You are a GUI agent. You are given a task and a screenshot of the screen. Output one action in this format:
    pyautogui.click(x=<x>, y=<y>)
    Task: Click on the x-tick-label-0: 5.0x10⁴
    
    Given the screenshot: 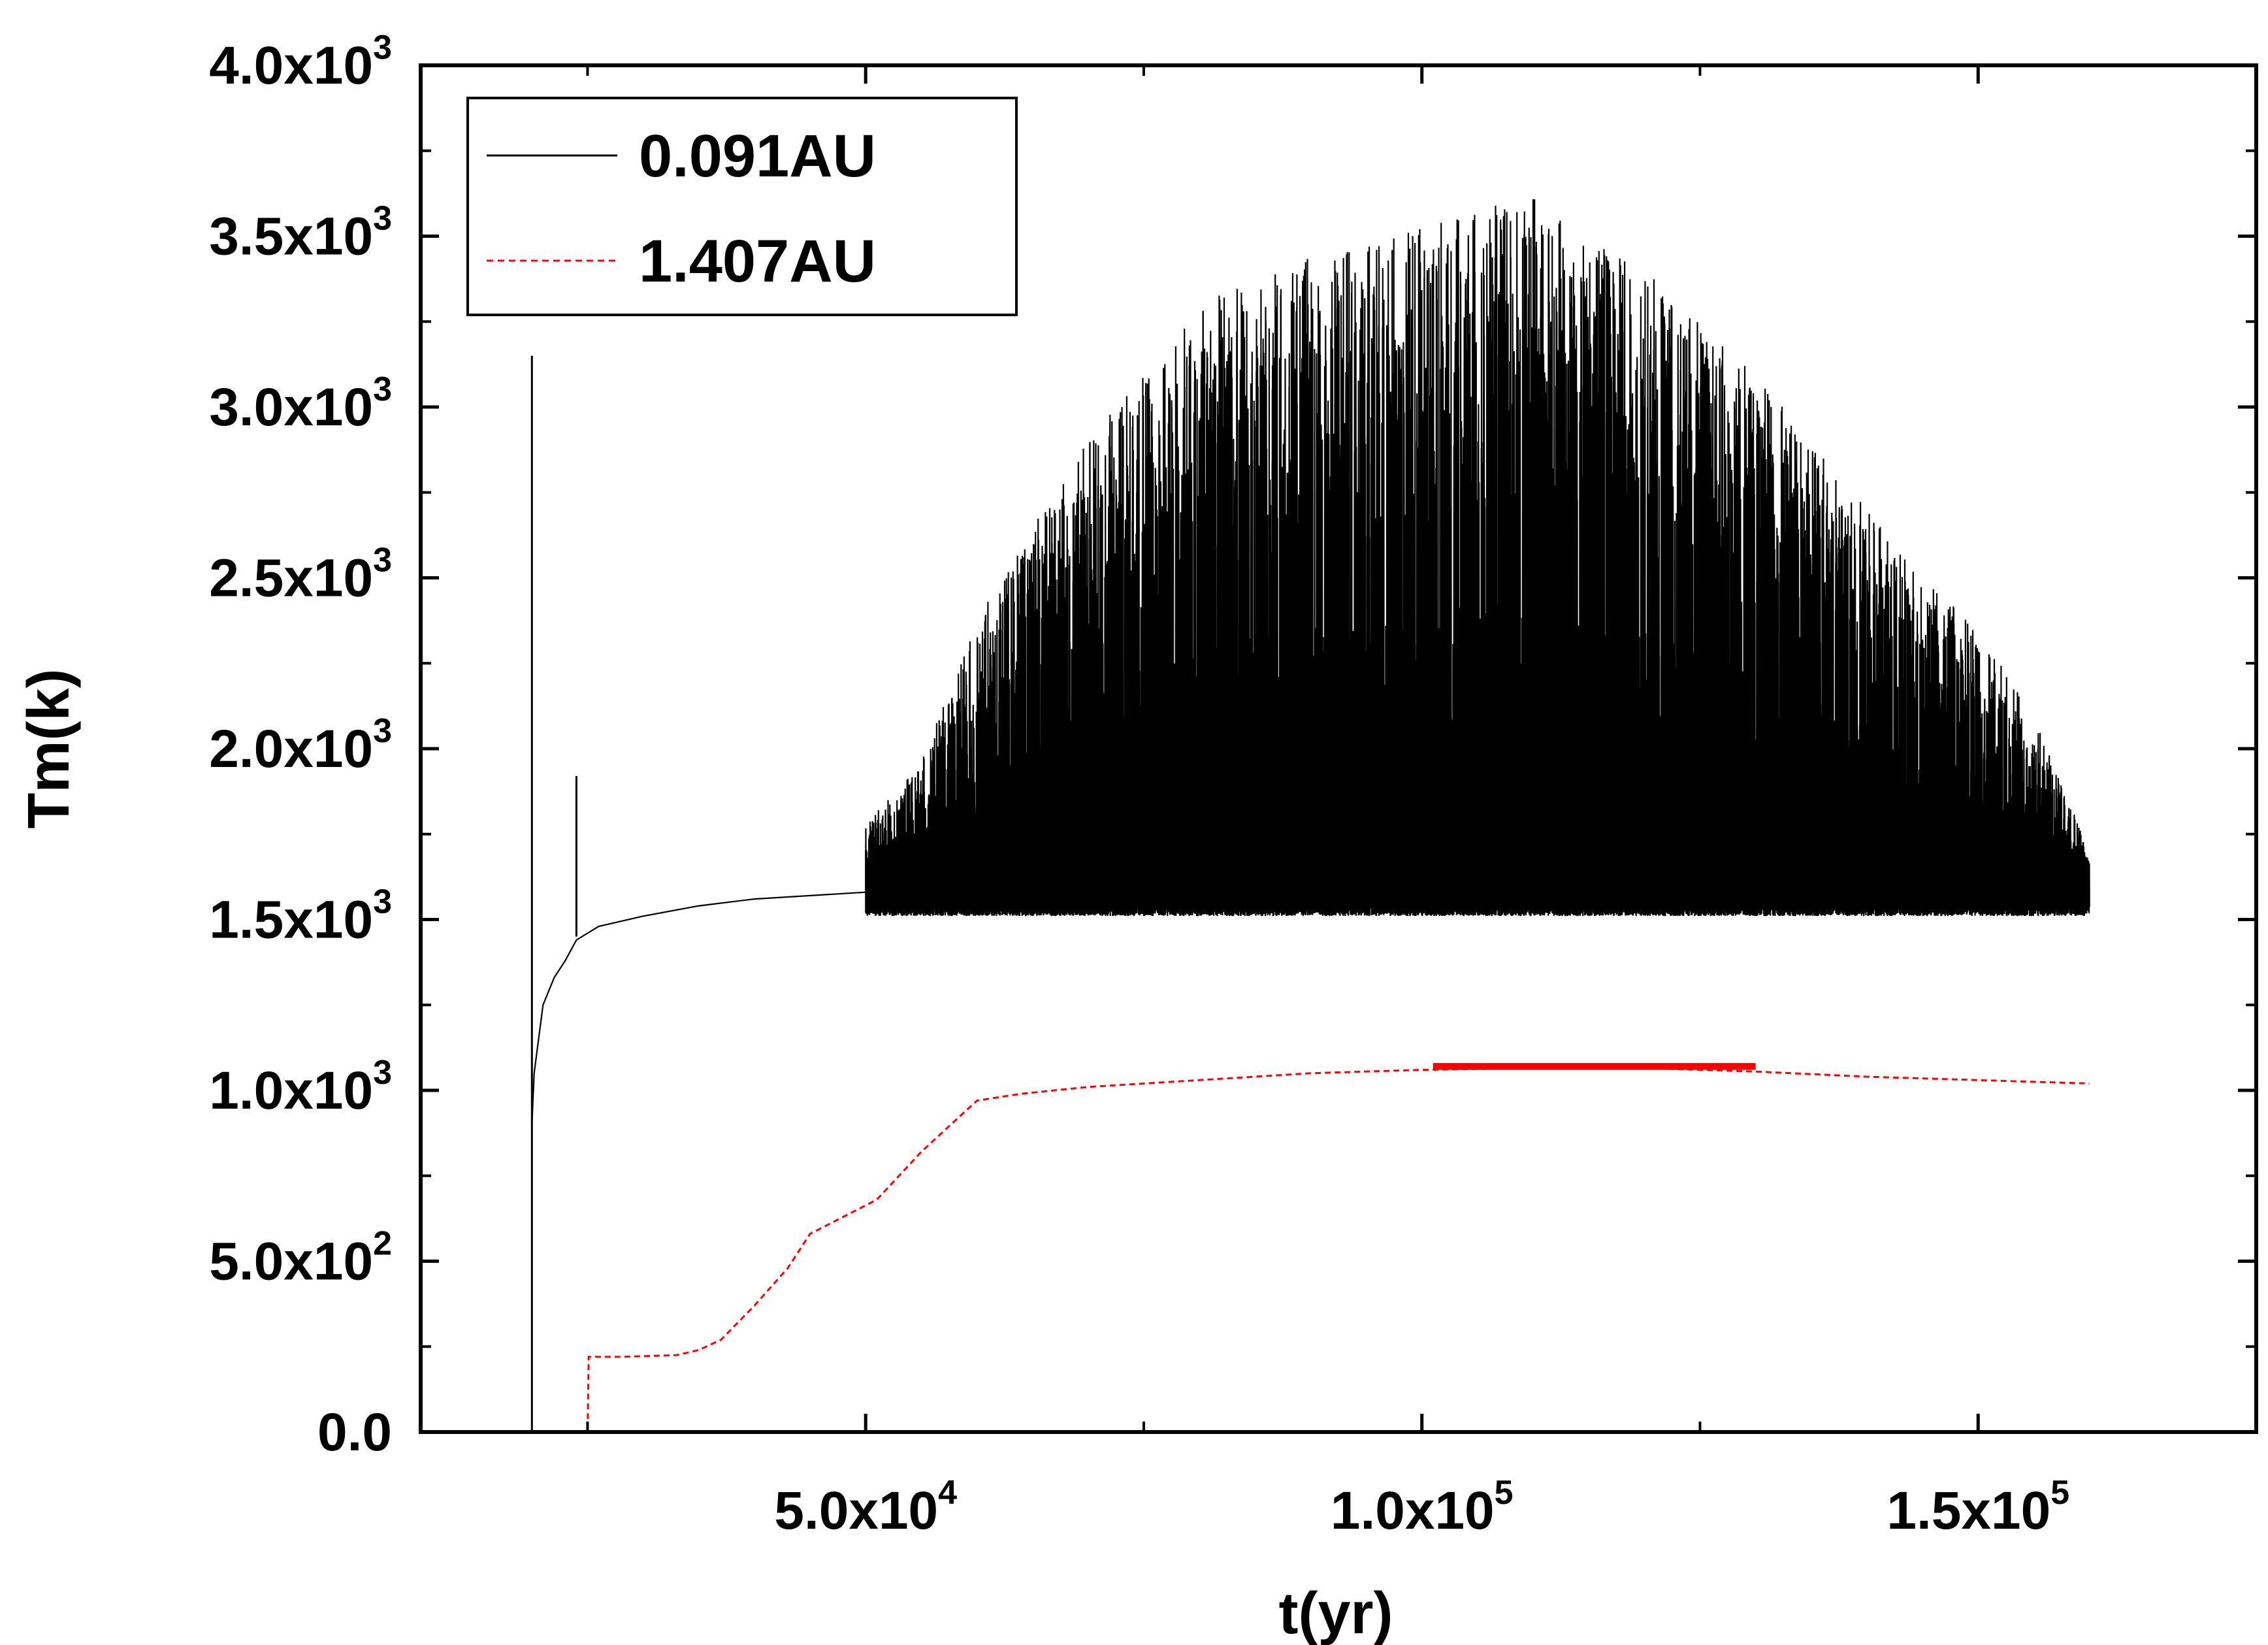 What is the action you would take?
    pyautogui.click(x=865, y=1507)
    